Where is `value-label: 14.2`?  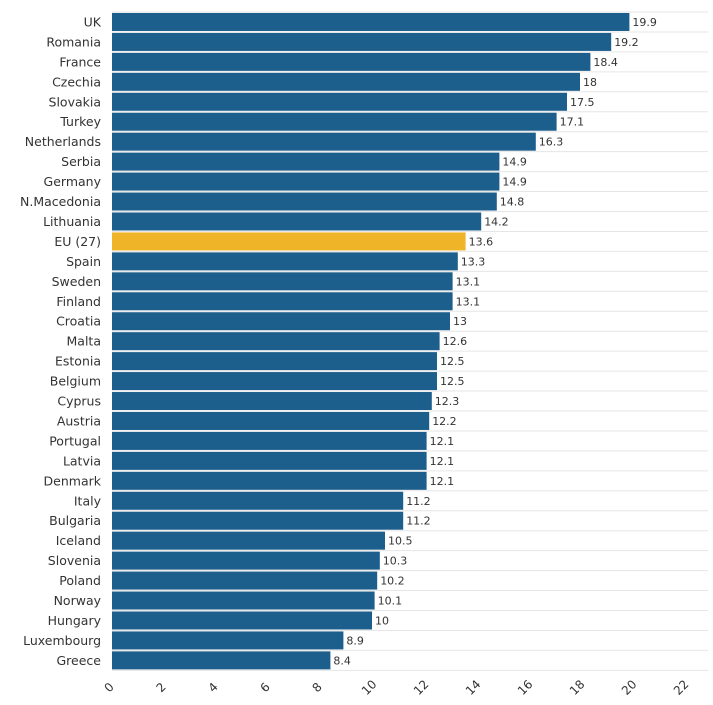 value-label: 14.2 is located at coordinates (496, 221).